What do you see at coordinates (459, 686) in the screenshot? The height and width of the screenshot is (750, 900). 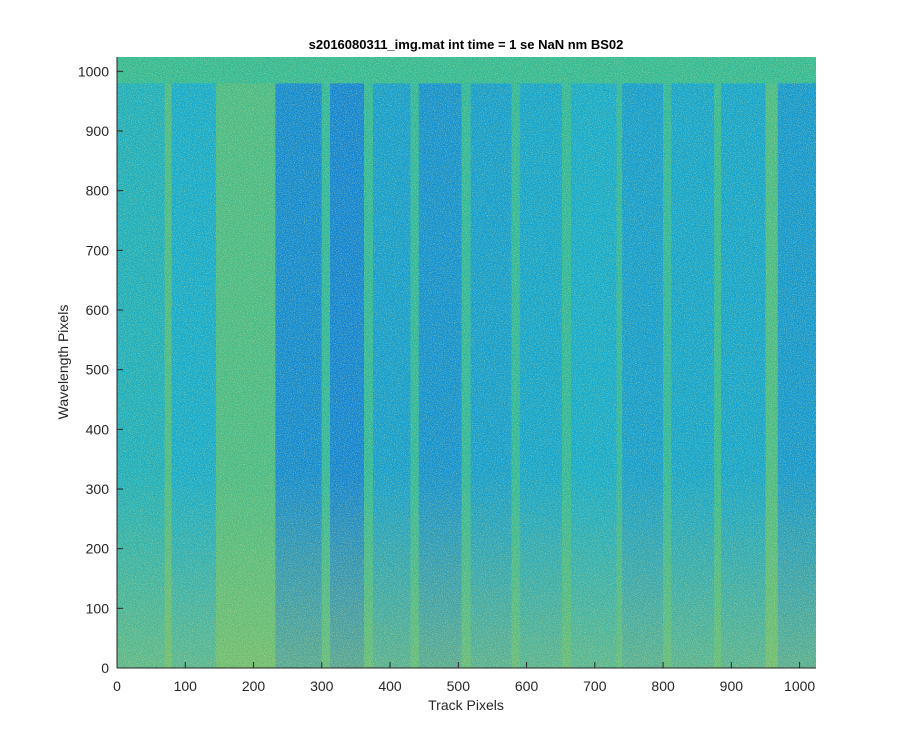 I see `x-tick-label: 500` at bounding box center [459, 686].